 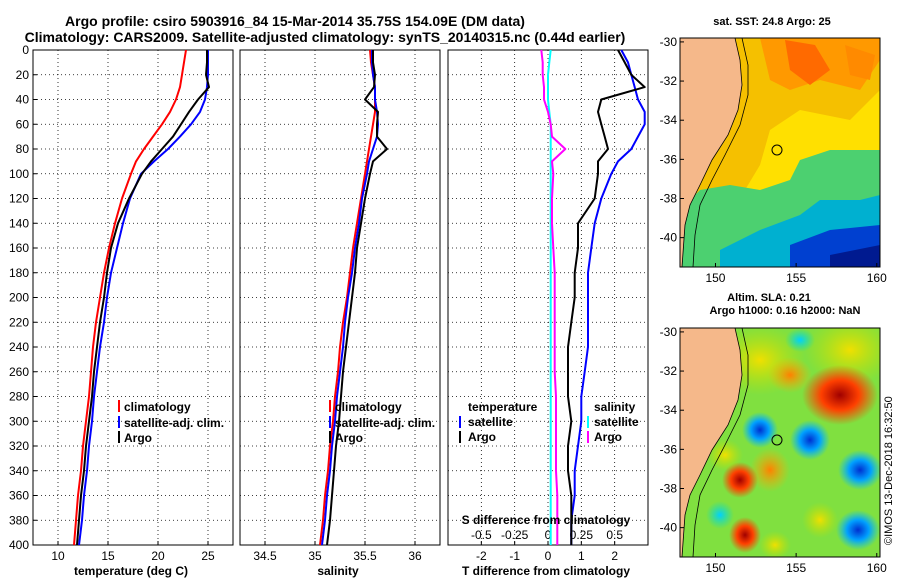 What do you see at coordinates (338, 571) in the screenshot?
I see `salinity-xlabel: salinity` at bounding box center [338, 571].